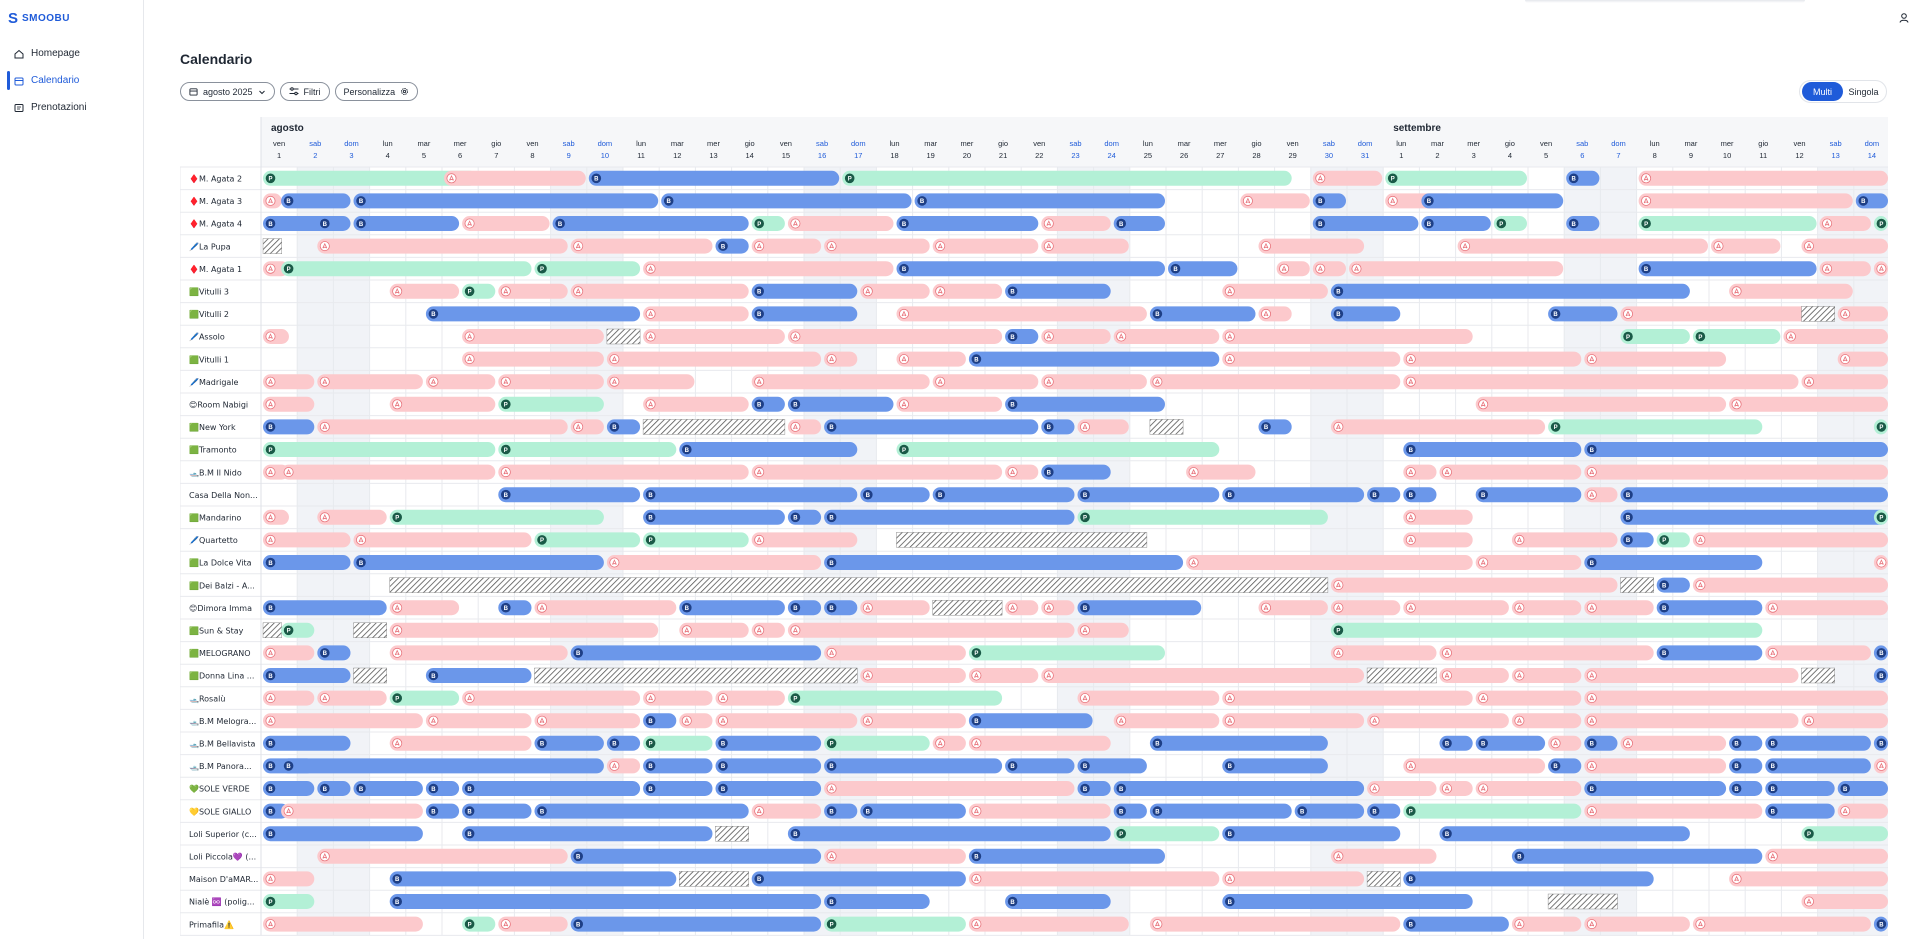  Describe the element at coordinates (220, 563) in the screenshot. I see `property-name: 🟩La Dolce Vita` at that location.